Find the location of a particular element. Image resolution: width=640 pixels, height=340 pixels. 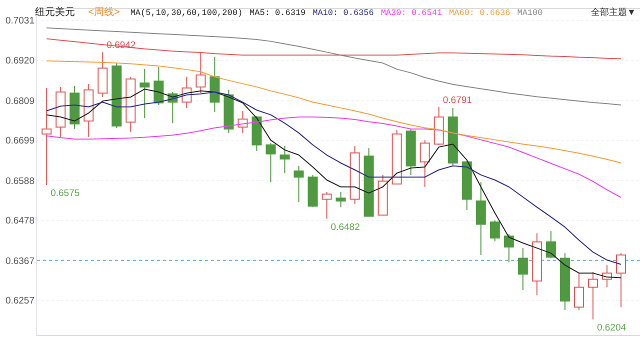

y-tick-label: 0.6257 is located at coordinates (19, 301).